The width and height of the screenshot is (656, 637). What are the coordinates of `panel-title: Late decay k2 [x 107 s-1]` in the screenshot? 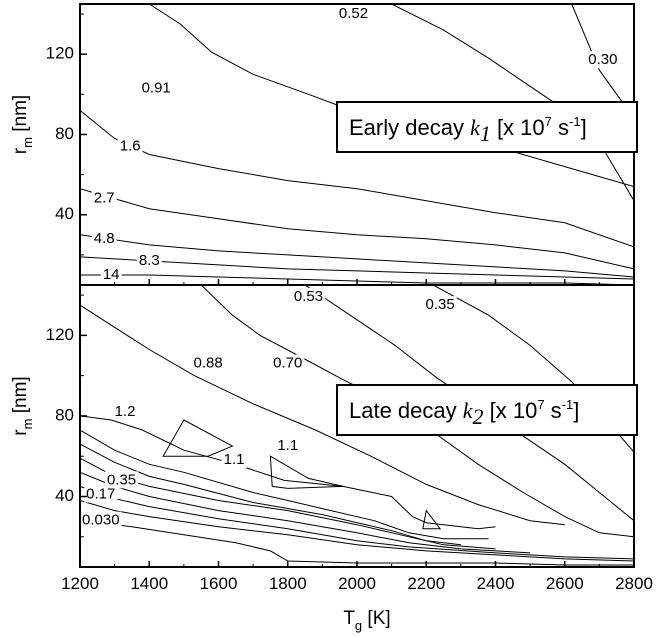 It's located at (464, 413).